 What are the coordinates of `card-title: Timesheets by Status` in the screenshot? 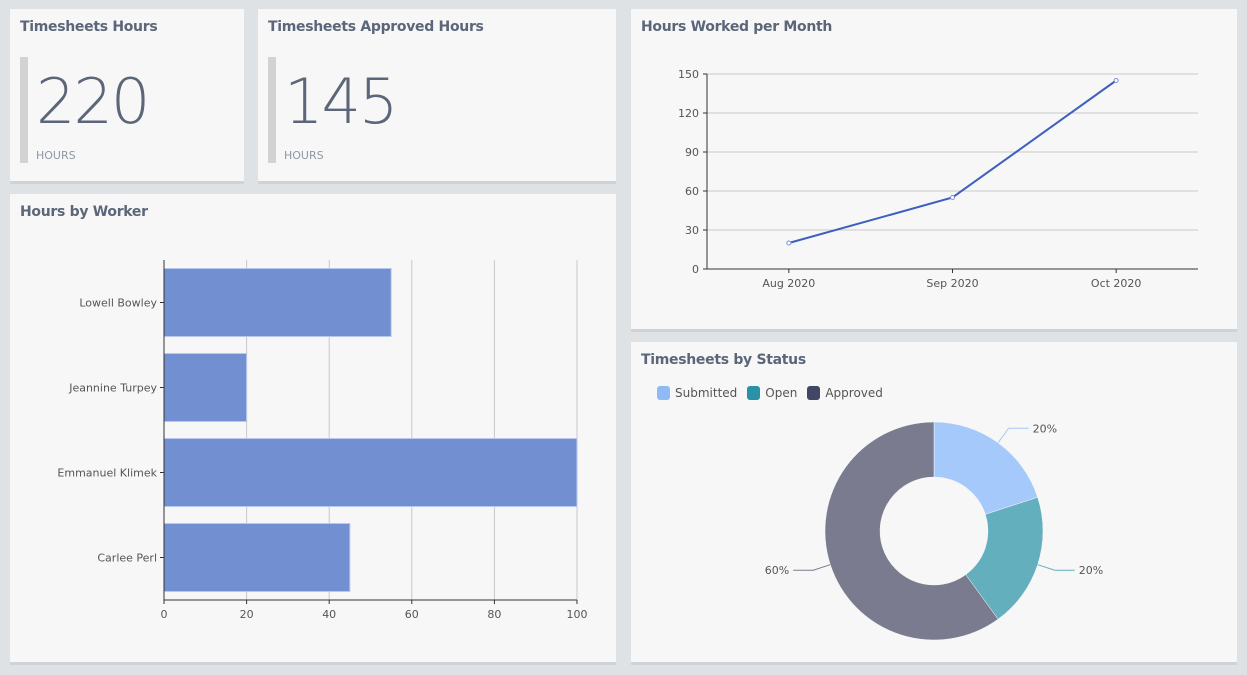 It's located at (723, 360).